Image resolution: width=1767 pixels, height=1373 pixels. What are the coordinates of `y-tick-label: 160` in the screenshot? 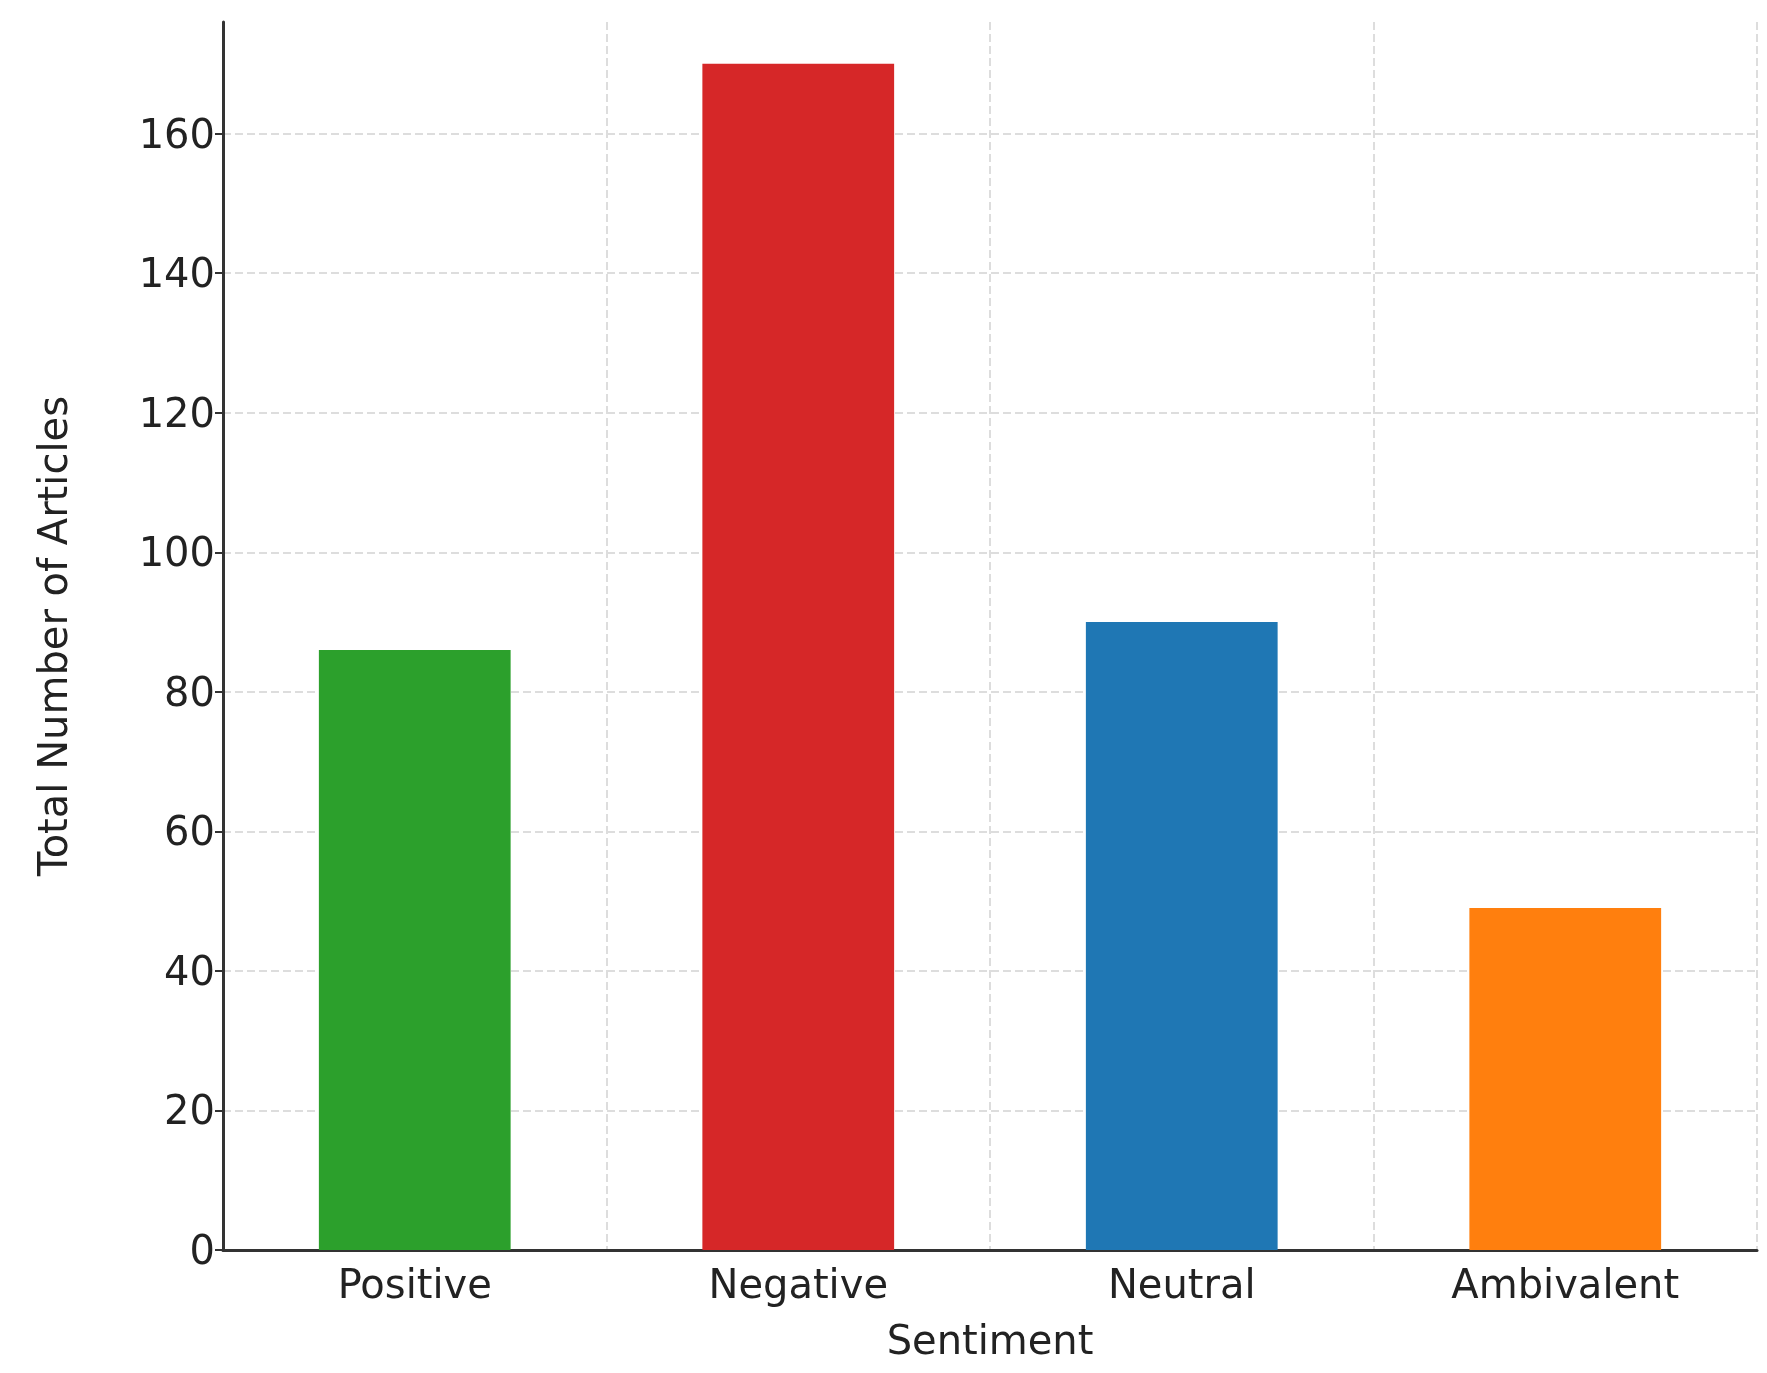 It's located at (176, 133).